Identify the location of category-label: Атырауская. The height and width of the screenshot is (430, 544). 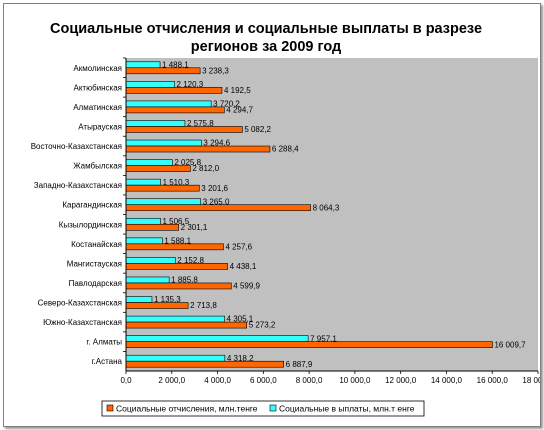
(100, 126).